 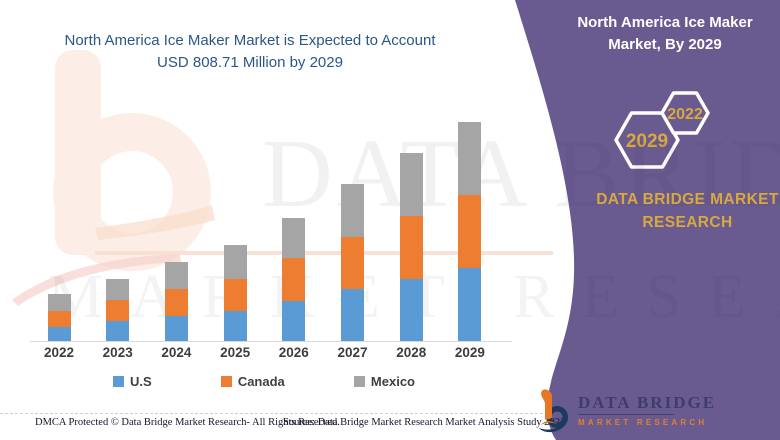 What do you see at coordinates (682, 211) in the screenshot?
I see `brand-name-gold: DATA BRIDGE MARKET RESEARCH` at bounding box center [682, 211].